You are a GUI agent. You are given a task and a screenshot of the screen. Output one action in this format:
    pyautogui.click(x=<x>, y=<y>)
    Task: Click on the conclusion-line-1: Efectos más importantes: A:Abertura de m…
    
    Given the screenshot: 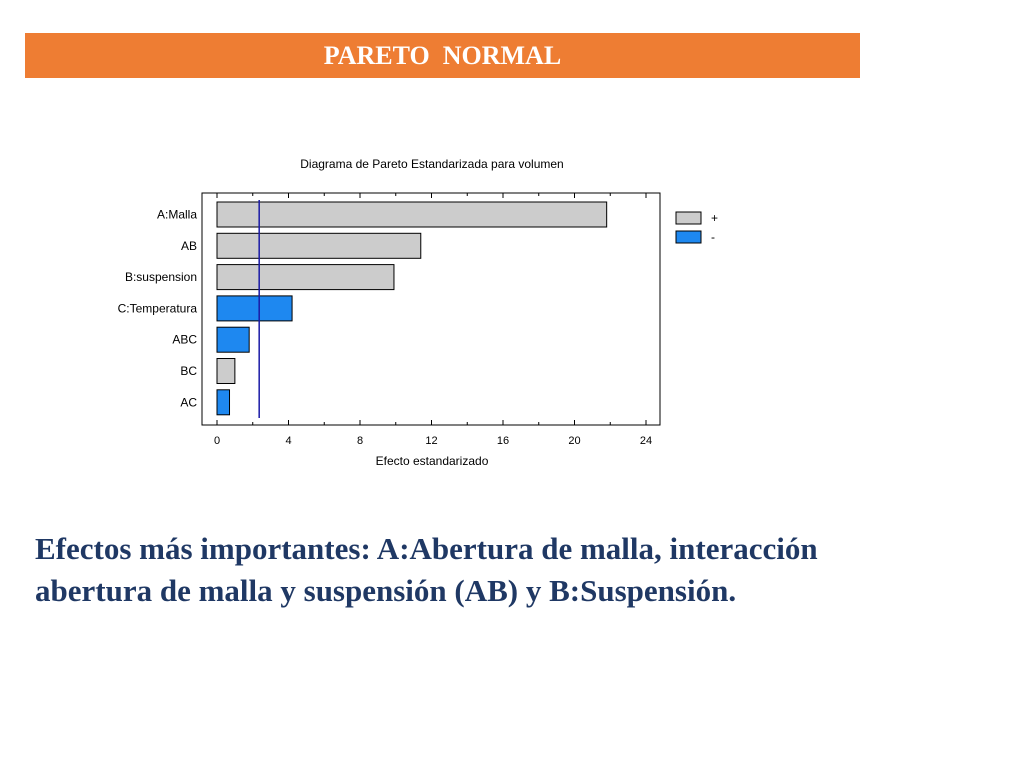 What is the action you would take?
    pyautogui.click(x=426, y=548)
    